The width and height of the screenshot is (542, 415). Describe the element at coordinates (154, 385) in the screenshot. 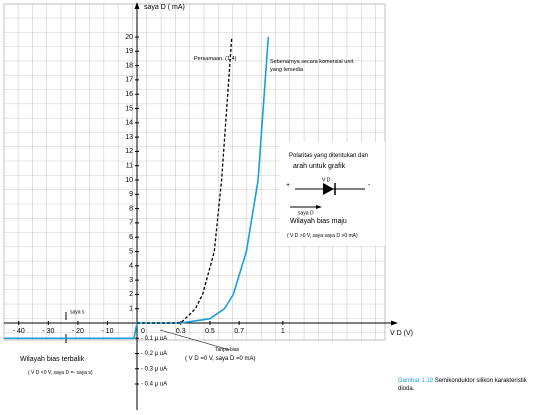

I see `y-tick-label: - 0.4 μ uA` at that location.